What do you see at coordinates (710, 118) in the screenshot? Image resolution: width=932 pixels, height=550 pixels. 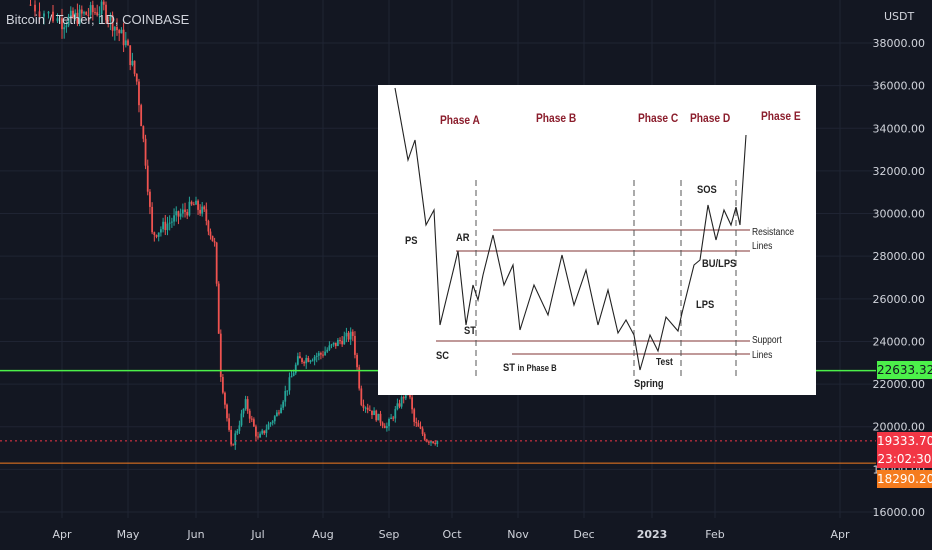 I see `phase-d-label: Phase D` at bounding box center [710, 118].